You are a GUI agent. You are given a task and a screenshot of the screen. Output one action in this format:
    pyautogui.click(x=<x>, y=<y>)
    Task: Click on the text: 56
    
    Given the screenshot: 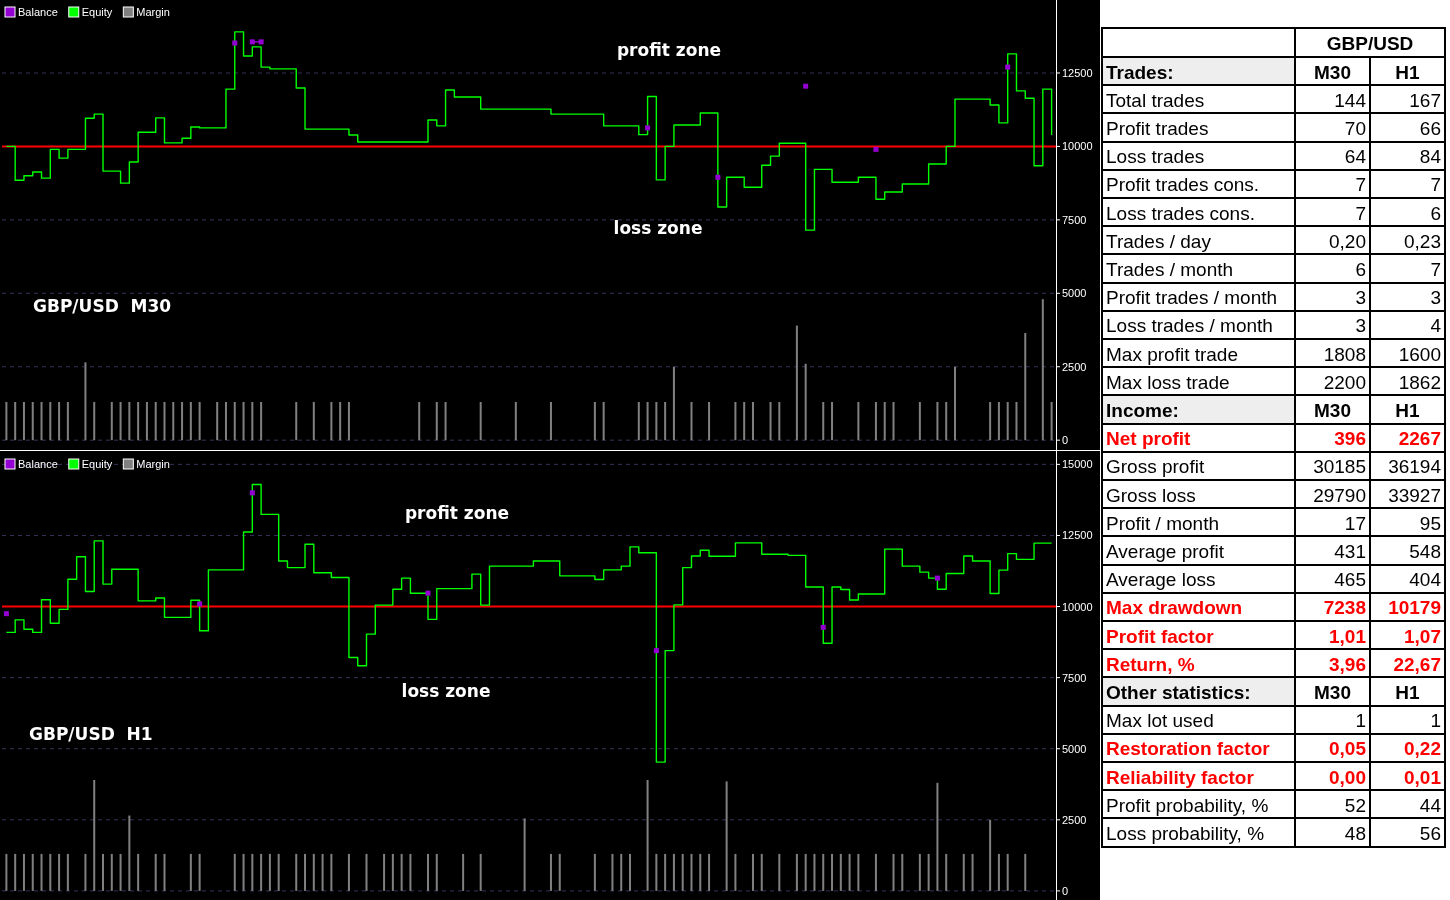 What is the action you would take?
    pyautogui.click(x=1430, y=833)
    